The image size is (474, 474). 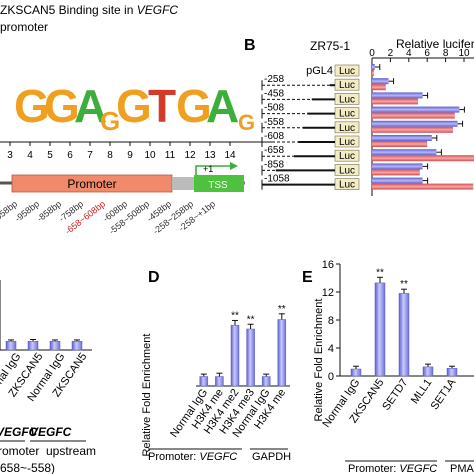 I want to click on position-label: 4, so click(x=30, y=155).